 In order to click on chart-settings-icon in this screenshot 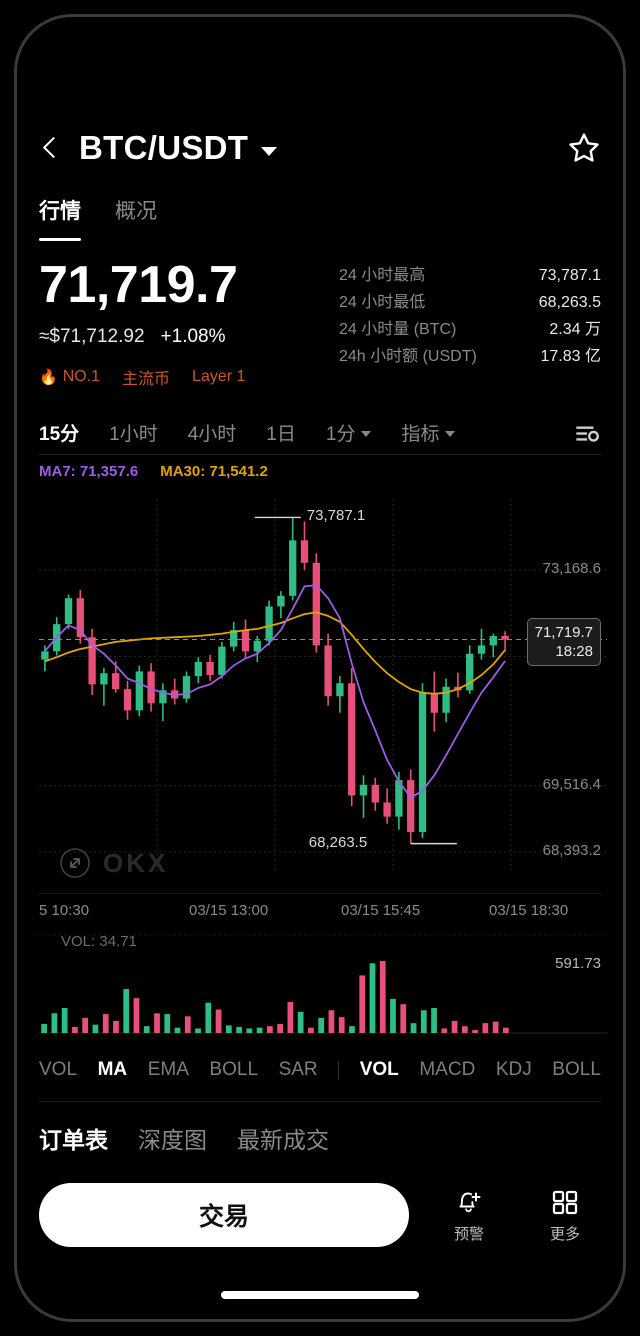, I will do `click(586, 433)`.